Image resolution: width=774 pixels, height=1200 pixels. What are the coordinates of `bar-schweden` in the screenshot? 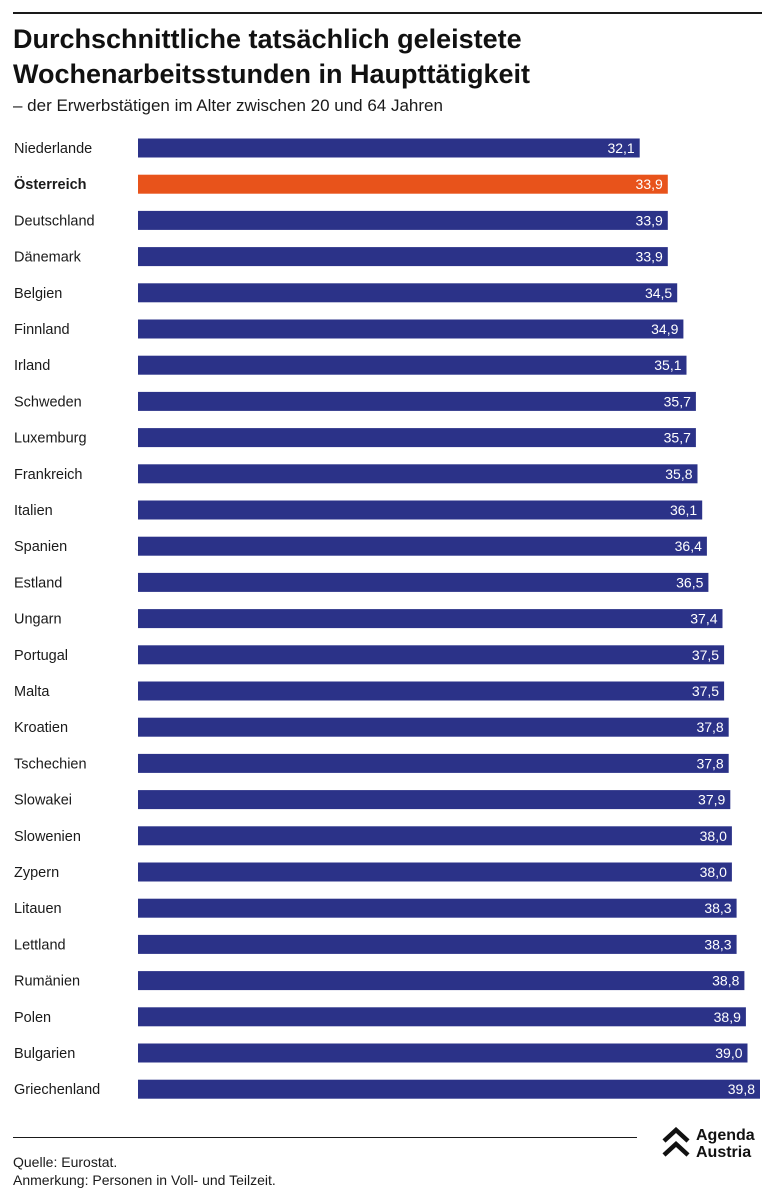 It's located at (417, 401).